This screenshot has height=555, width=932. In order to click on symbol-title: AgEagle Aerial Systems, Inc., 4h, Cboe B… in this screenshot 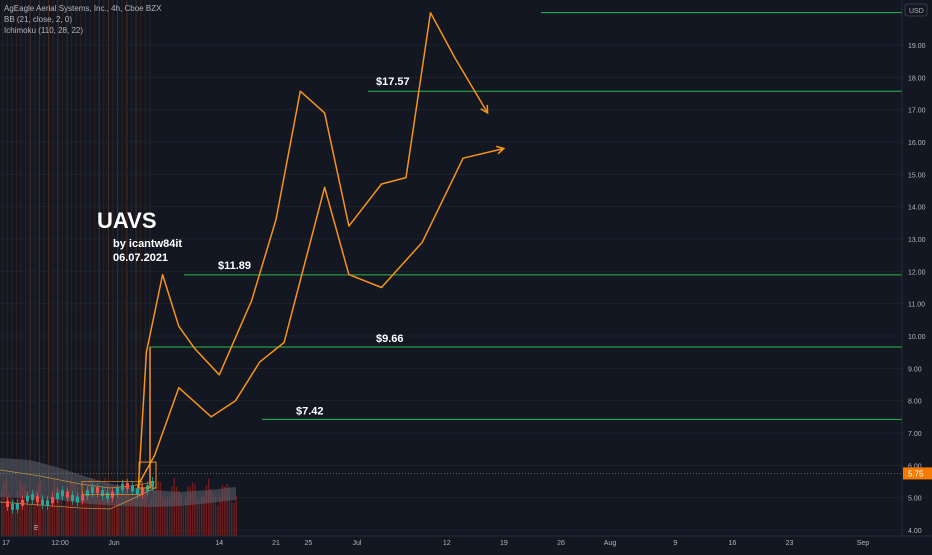, I will do `click(83, 8)`.